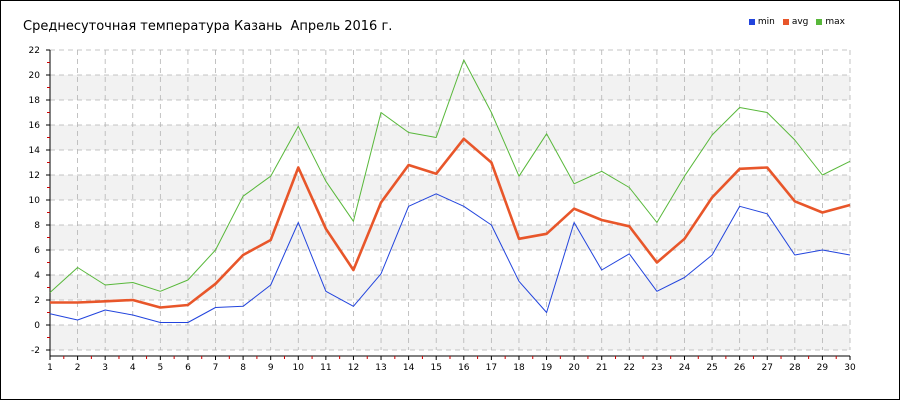 Image resolution: width=900 pixels, height=400 pixels. Describe the element at coordinates (519, 368) in the screenshot. I see `x-tick-label: 18` at that location.